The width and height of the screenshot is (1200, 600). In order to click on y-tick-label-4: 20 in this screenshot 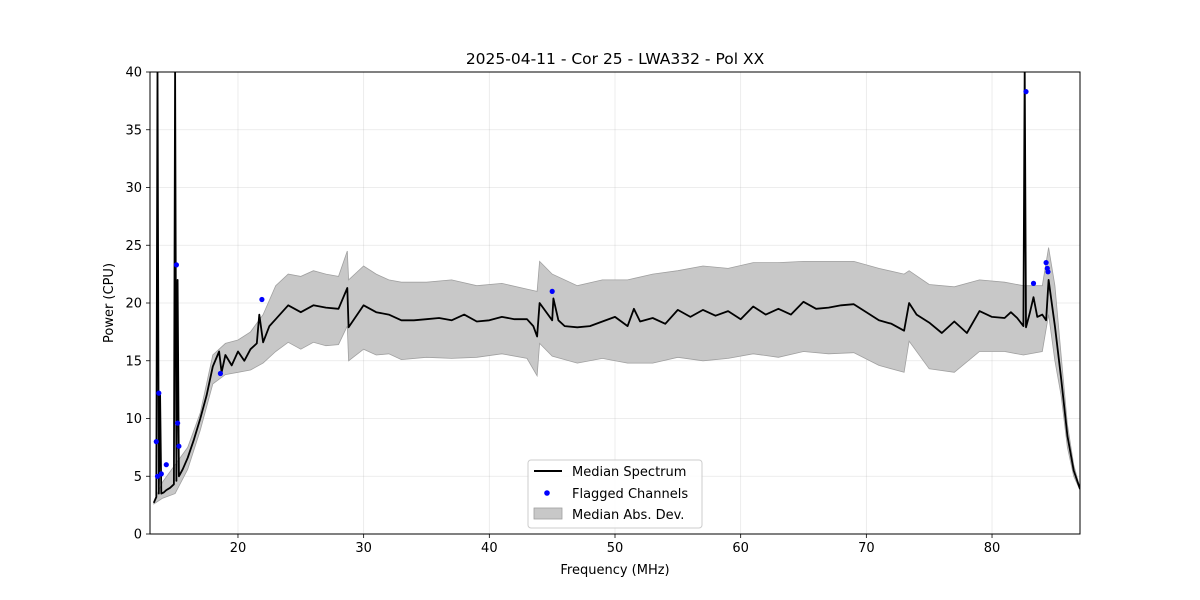, I will do `click(133, 304)`.